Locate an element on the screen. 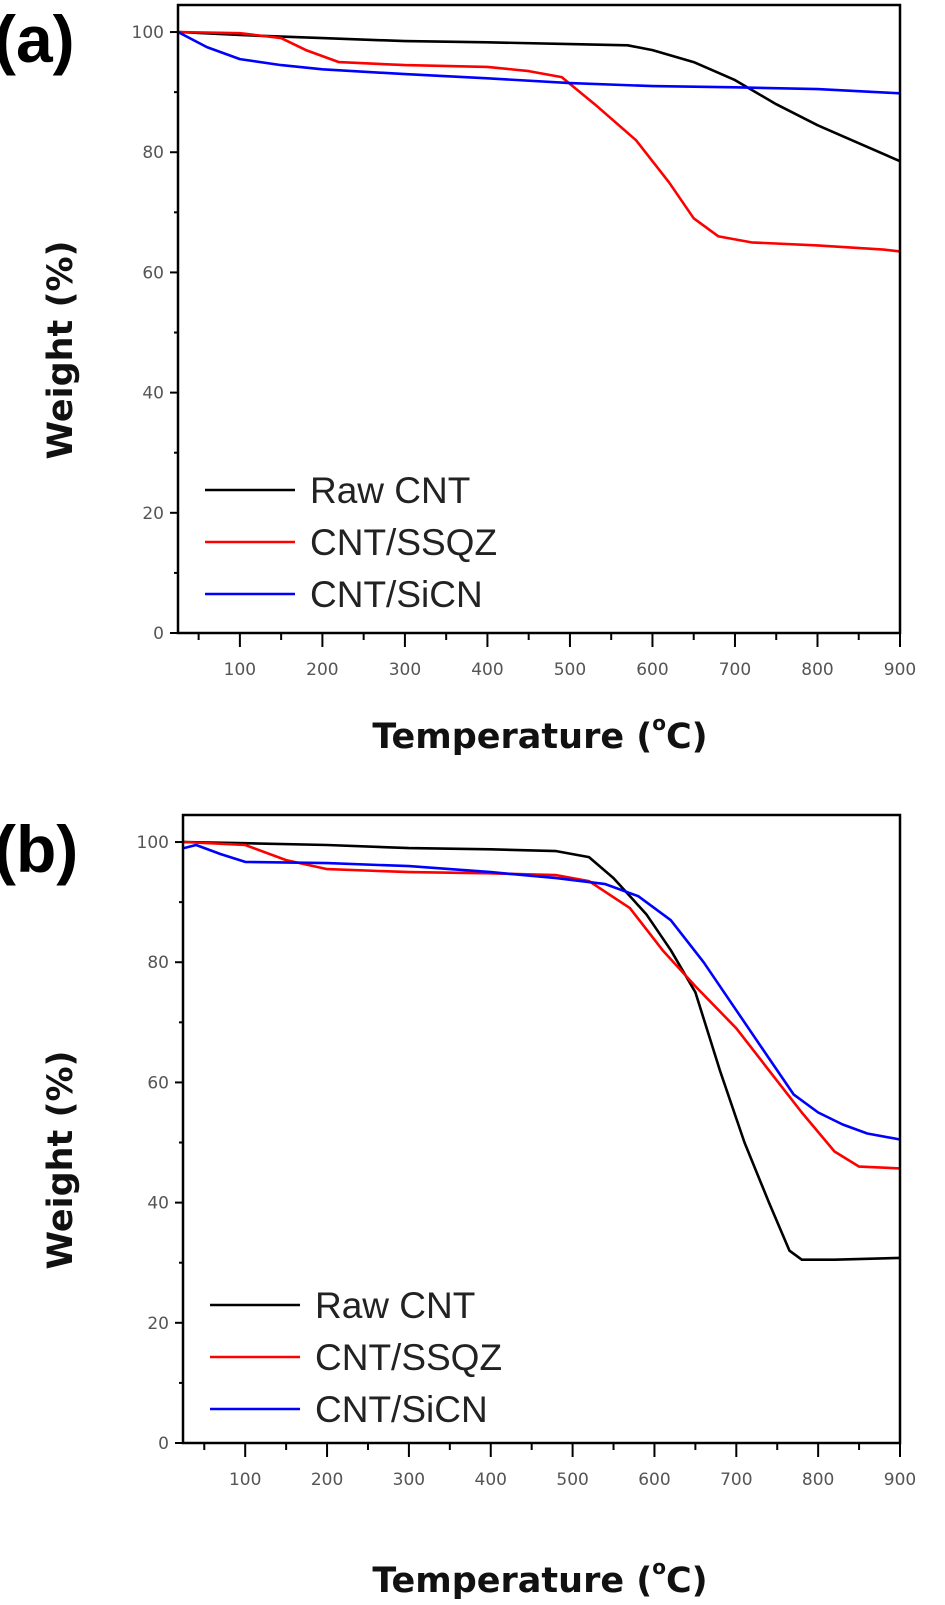 The height and width of the screenshot is (1605, 945). y-tick-label-a-80: 80 is located at coordinates (153, 153).